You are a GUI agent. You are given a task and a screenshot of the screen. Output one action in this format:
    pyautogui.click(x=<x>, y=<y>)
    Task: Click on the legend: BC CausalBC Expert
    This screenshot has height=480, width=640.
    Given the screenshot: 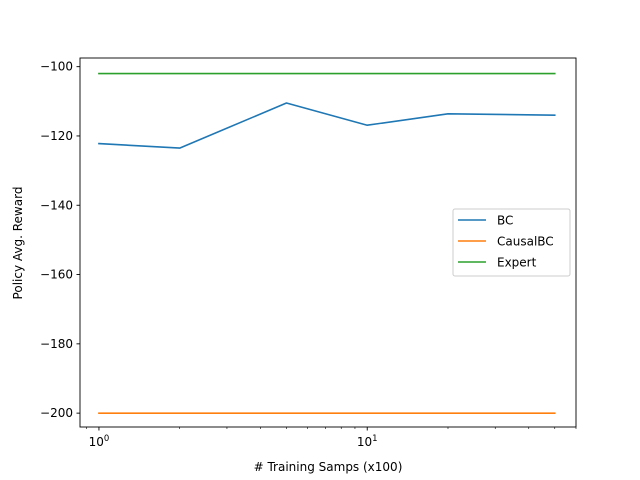 What is the action you would take?
    pyautogui.click(x=511, y=242)
    